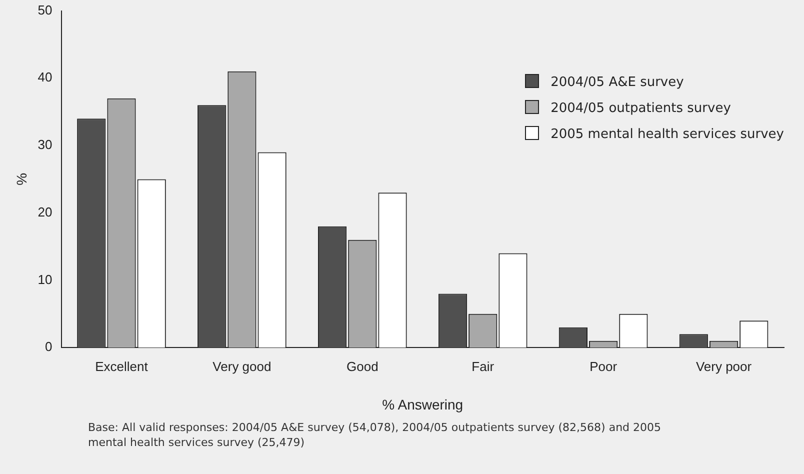 Image resolution: width=804 pixels, height=474 pixels. Describe the element at coordinates (121, 366) in the screenshot. I see `x-tick-label: Excellent` at that location.